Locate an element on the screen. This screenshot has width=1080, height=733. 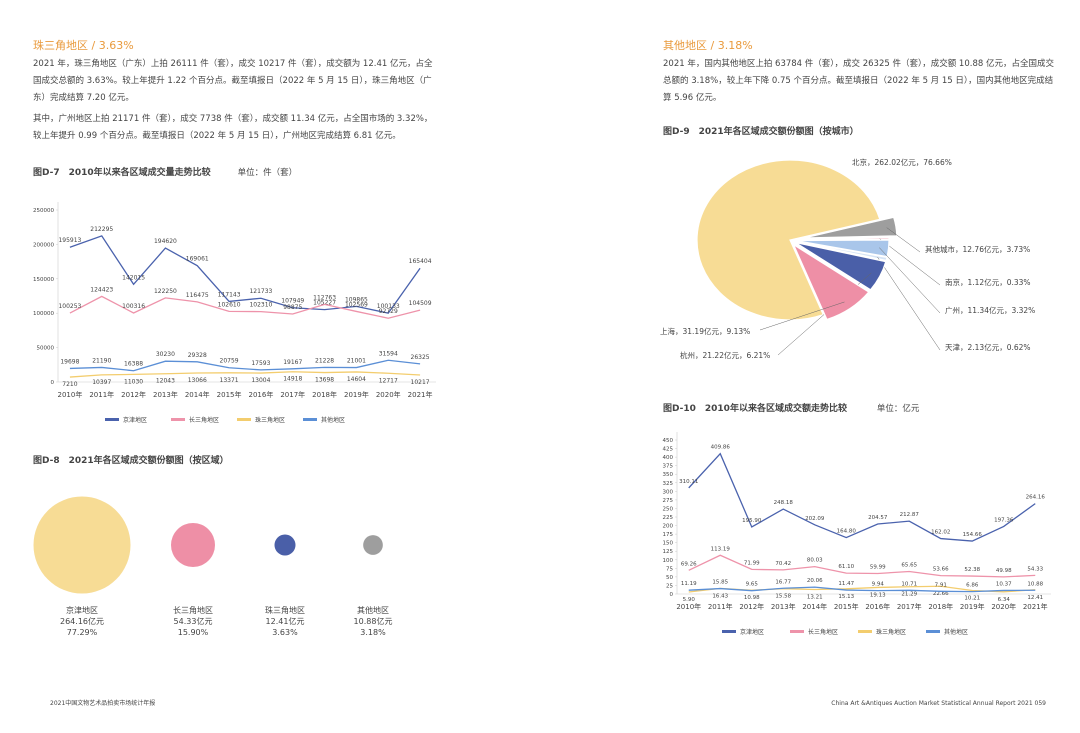
data-label: 122250 is located at coordinates (165, 291).